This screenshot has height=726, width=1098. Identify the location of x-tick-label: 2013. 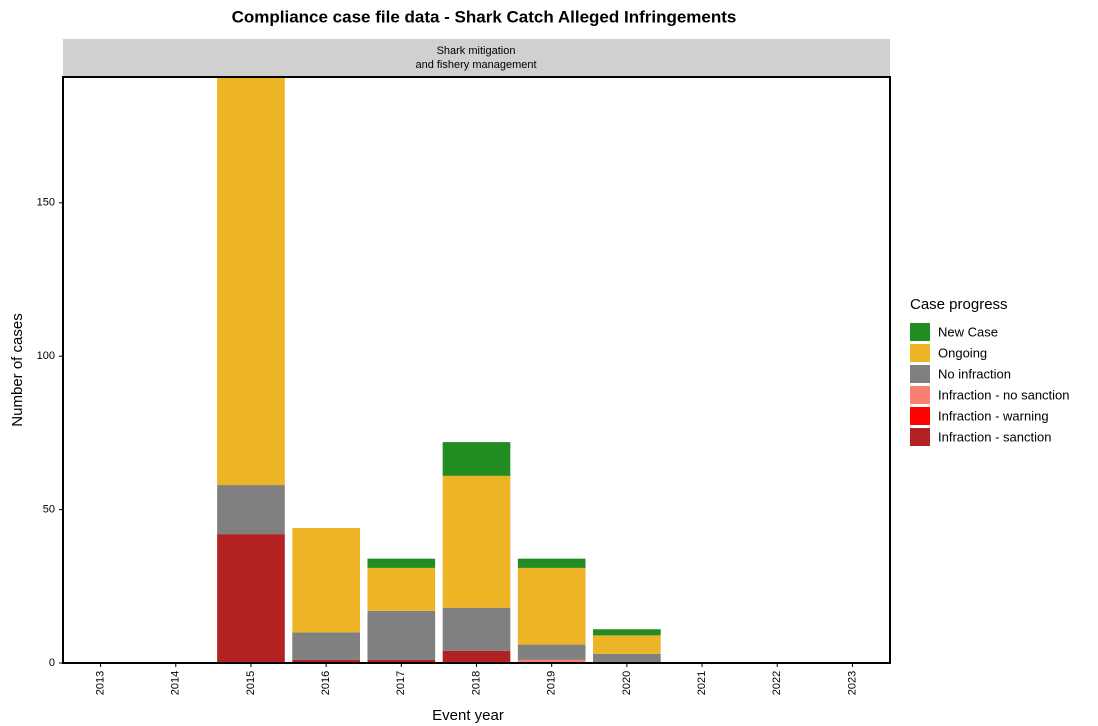
(100, 683).